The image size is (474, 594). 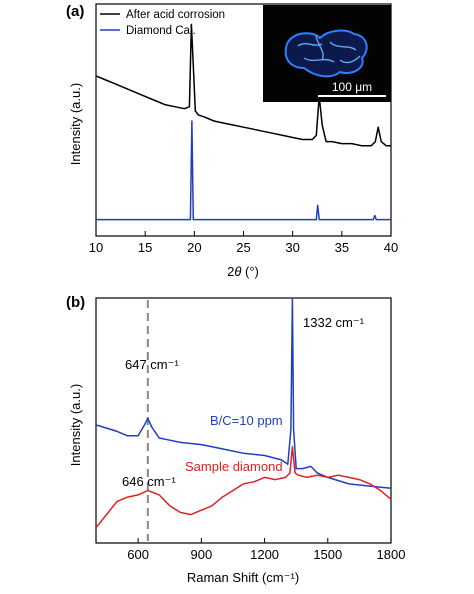 What do you see at coordinates (75, 11) in the screenshot?
I see `panel-a-label: (a)` at bounding box center [75, 11].